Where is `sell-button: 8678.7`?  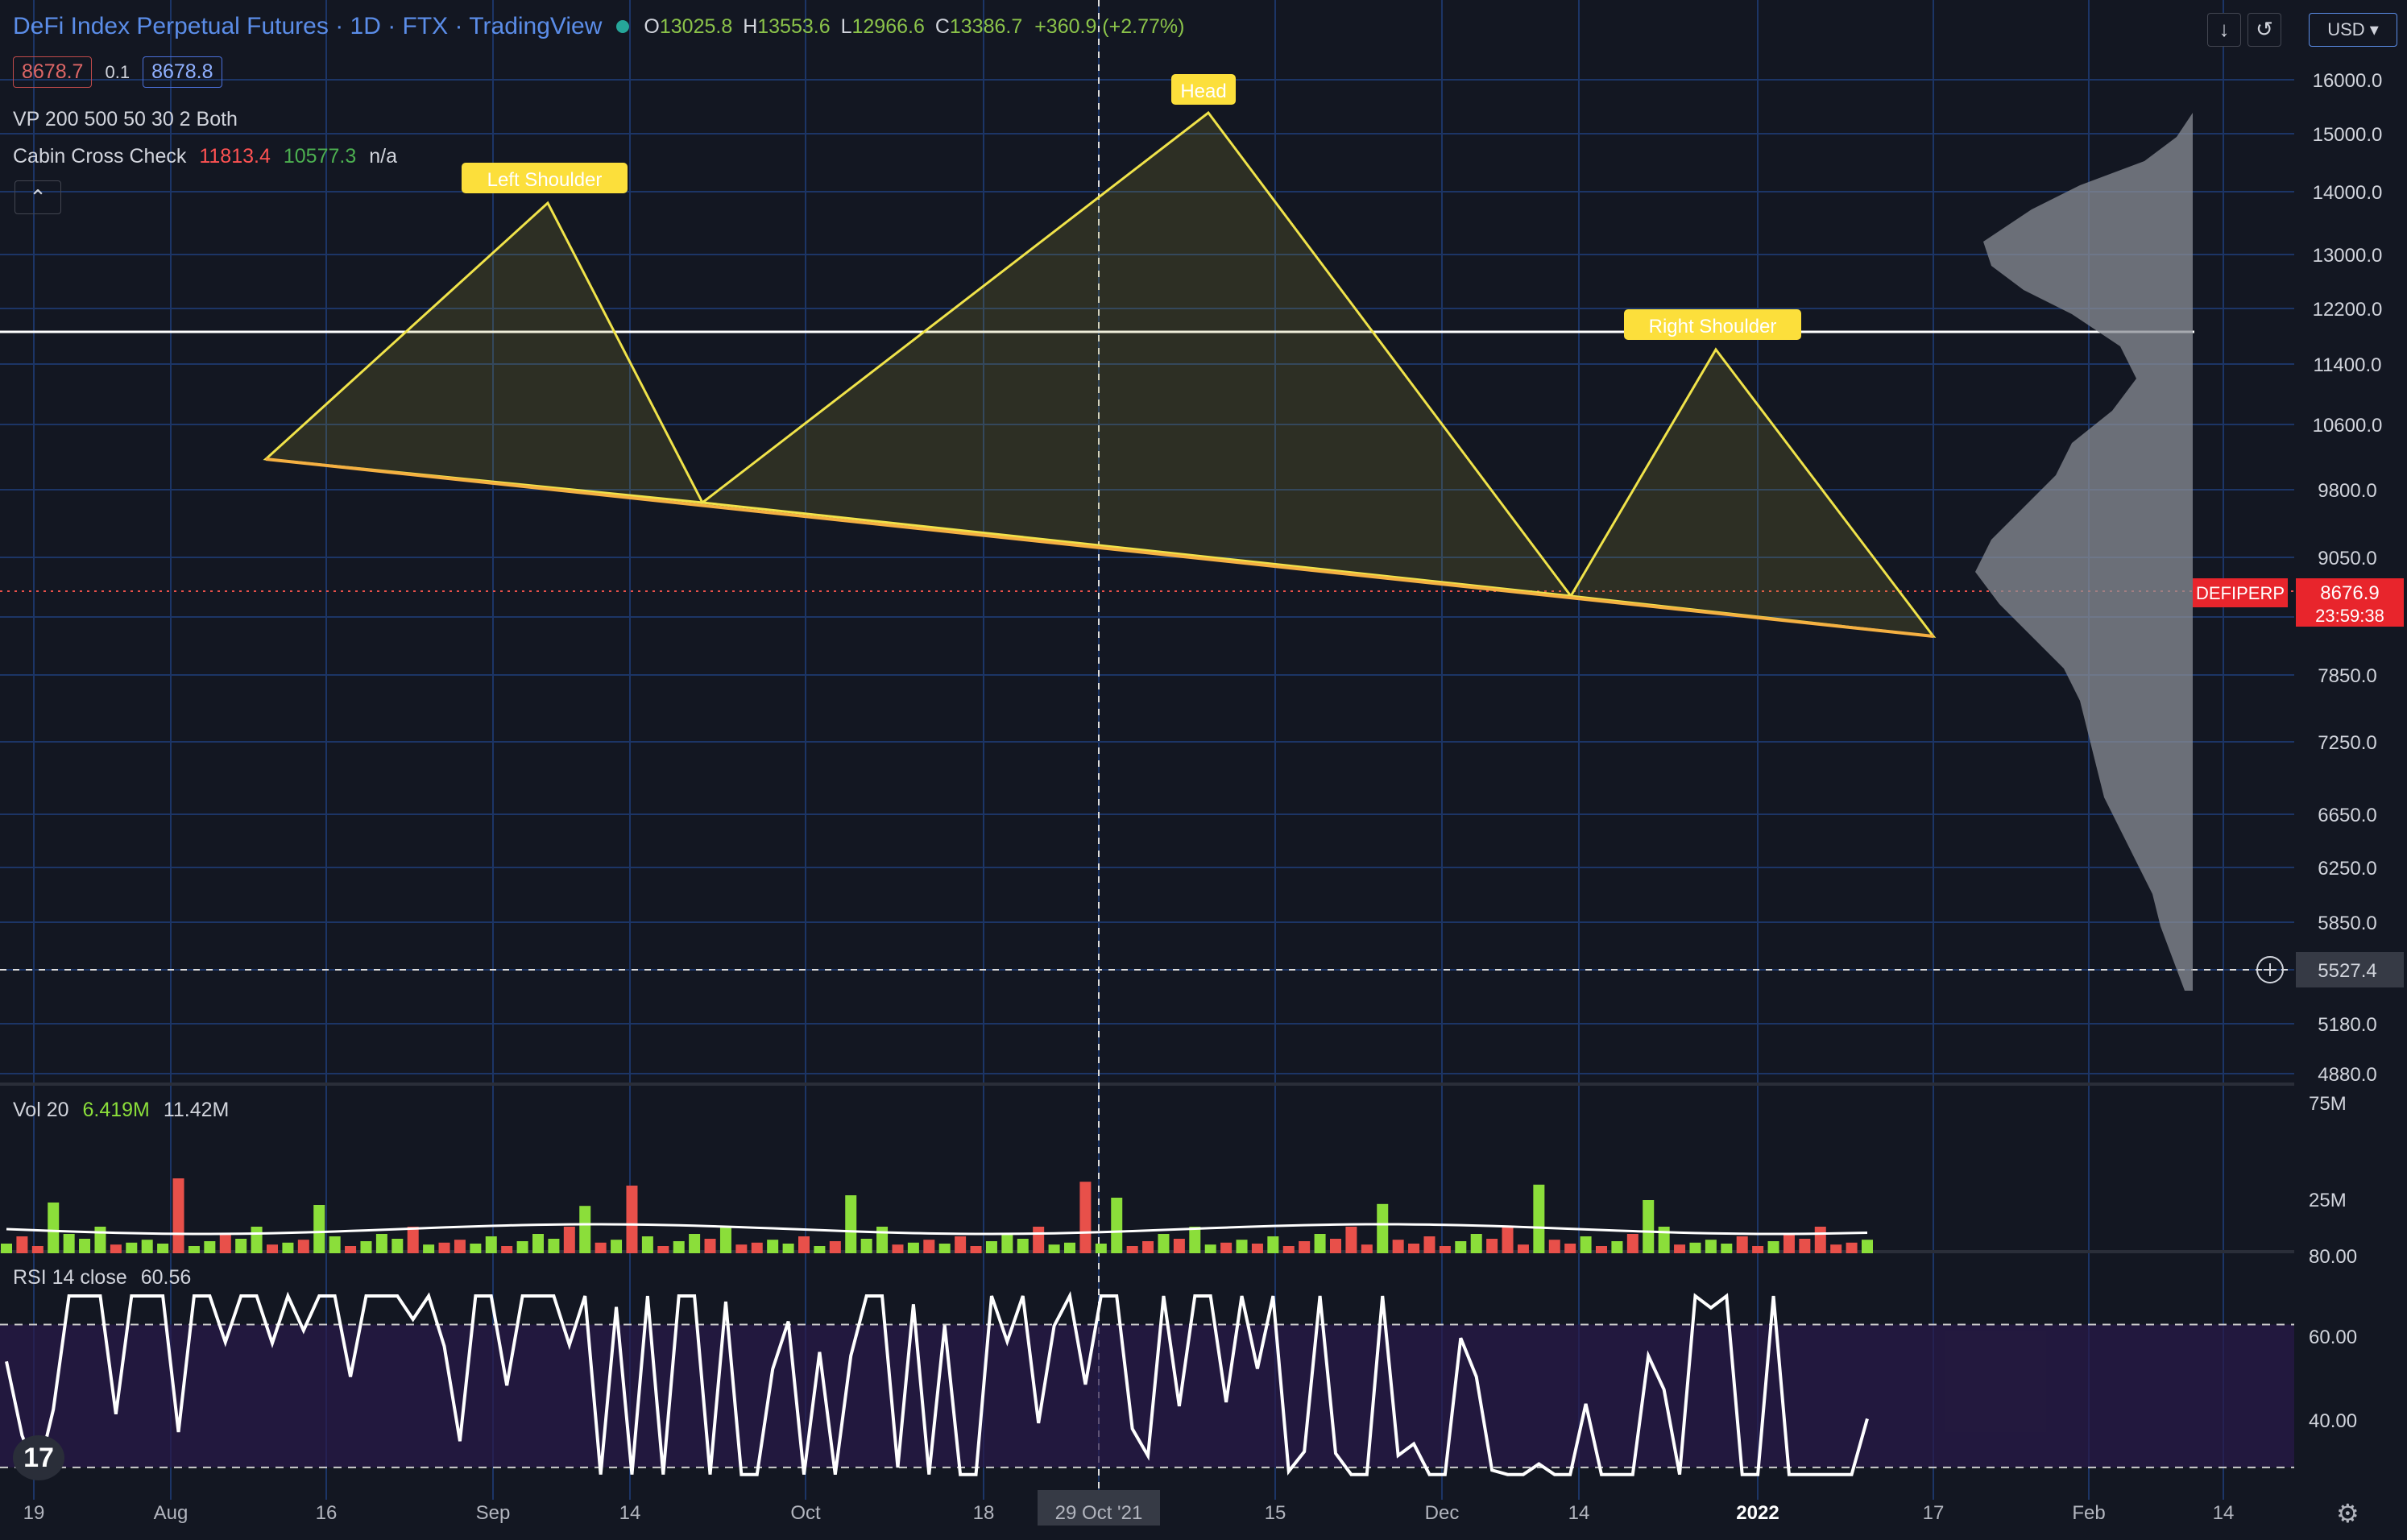
sell-button: 8678.7 is located at coordinates (53, 72).